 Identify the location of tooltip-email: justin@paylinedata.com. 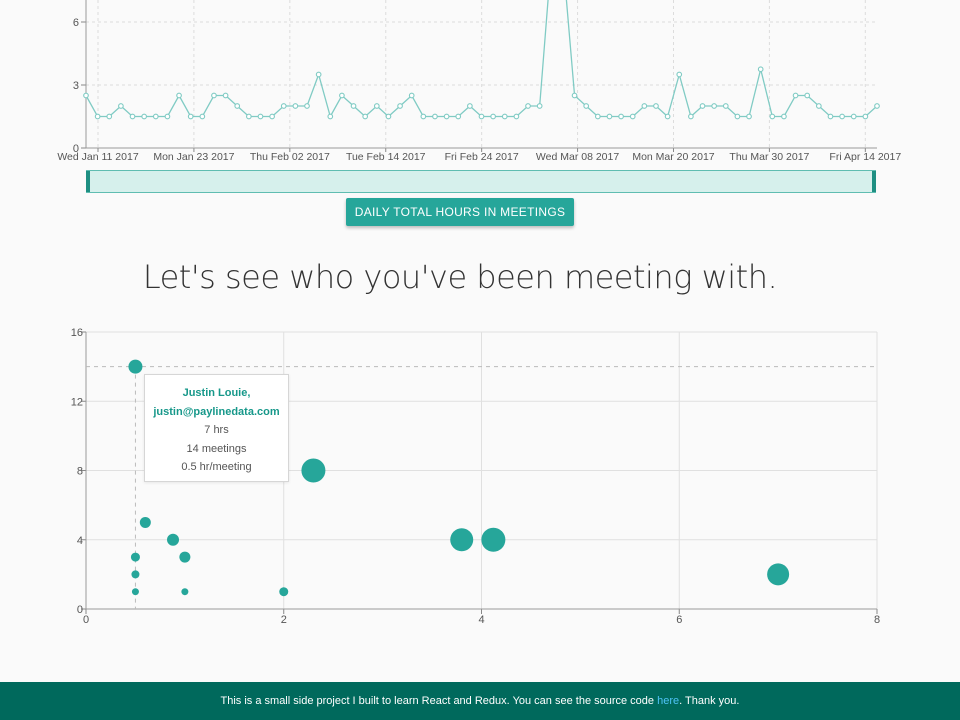
(216, 411).